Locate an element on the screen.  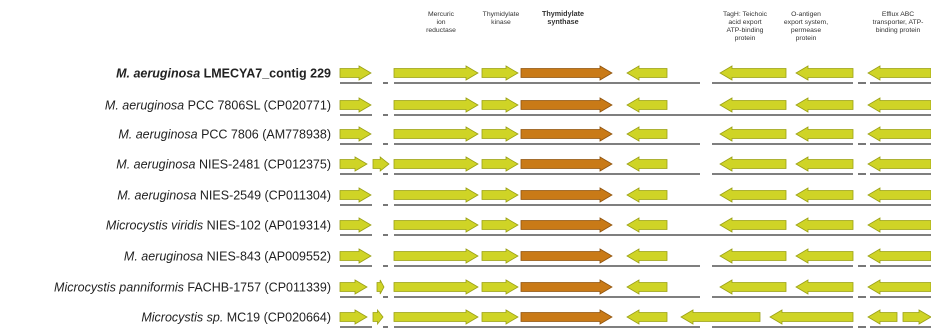
strain-label: Microcystis sp. MC19 (CP020664) is located at coordinates (236, 318).